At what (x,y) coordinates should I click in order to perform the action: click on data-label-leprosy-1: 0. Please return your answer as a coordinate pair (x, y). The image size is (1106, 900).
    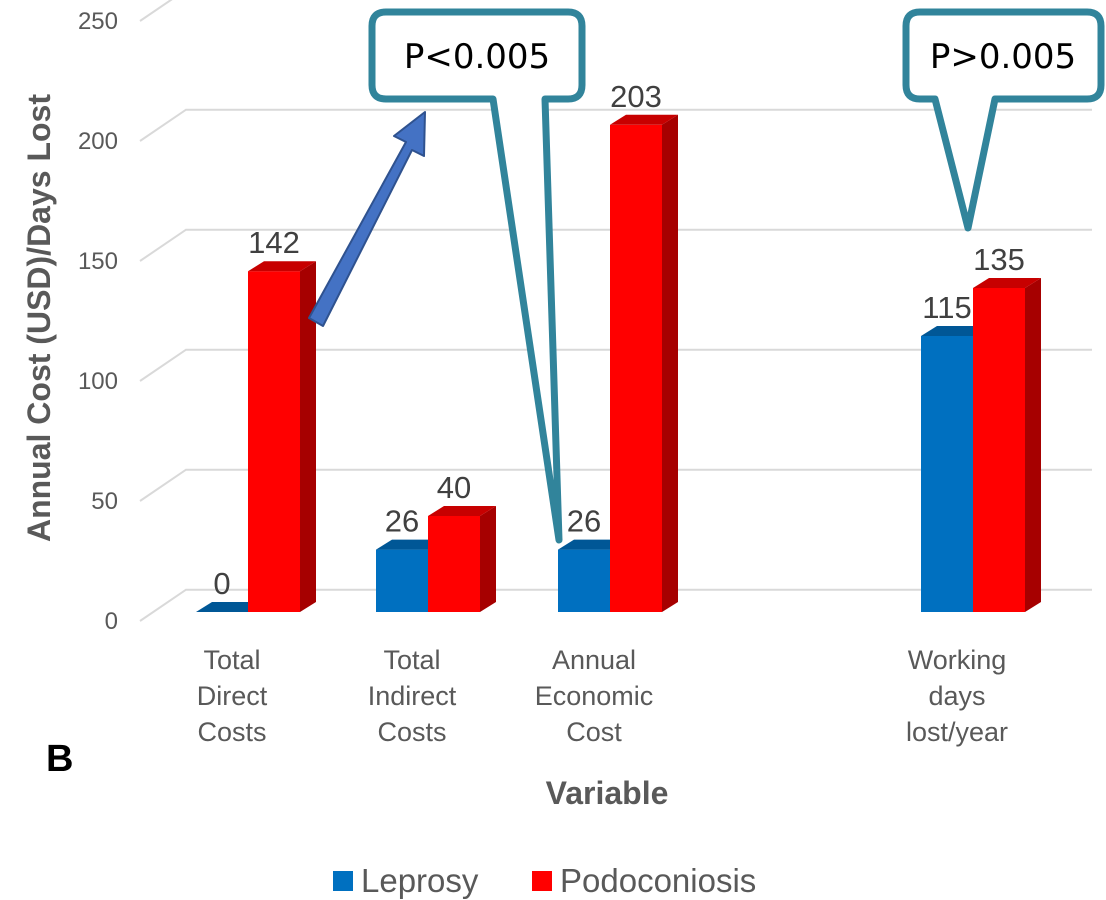
    Looking at the image, I should click on (221, 583).